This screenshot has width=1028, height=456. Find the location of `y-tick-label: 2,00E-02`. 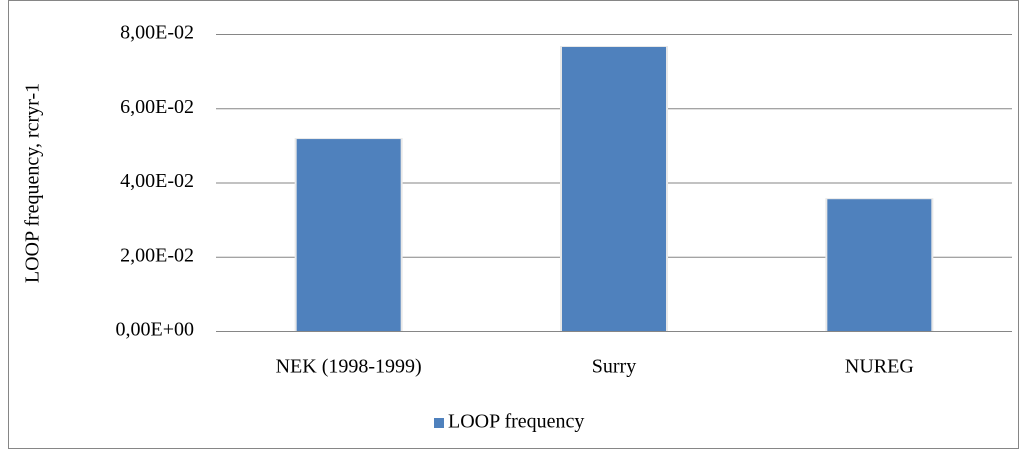

y-tick-label: 2,00E-02 is located at coordinates (157, 255).